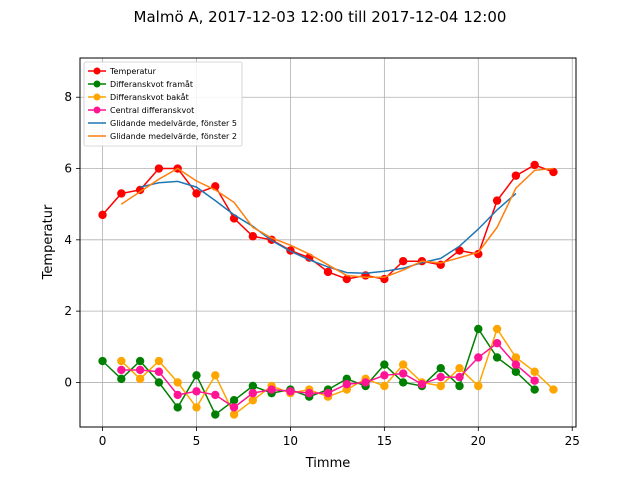 The height and width of the screenshot is (484, 640). Describe the element at coordinates (173, 136) in the screenshot. I see `legend-label: Glidande medelvärde, fönster 2` at that location.